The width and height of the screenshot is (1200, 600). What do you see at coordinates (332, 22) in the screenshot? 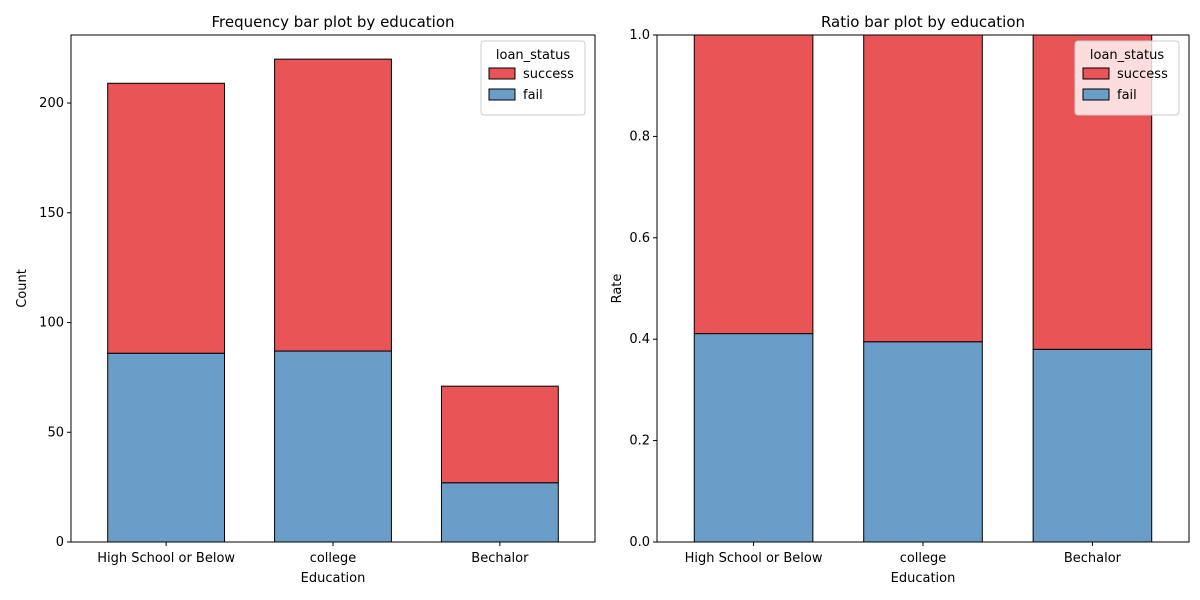
I see `chart-title: Frequency bar plot by education` at bounding box center [332, 22].